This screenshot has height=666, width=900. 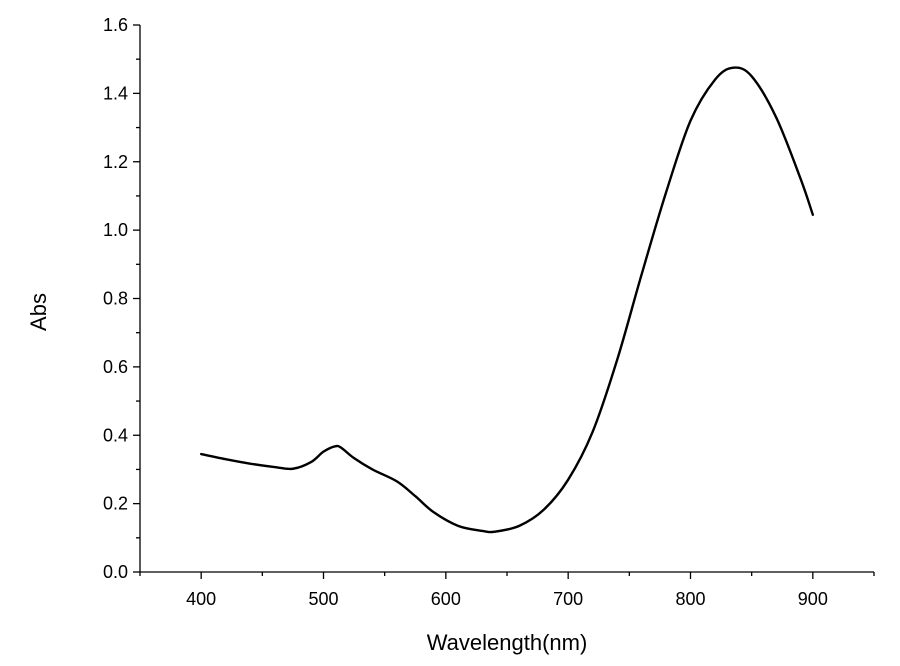 I want to click on y-tick-label: 0.6, so click(x=115, y=367).